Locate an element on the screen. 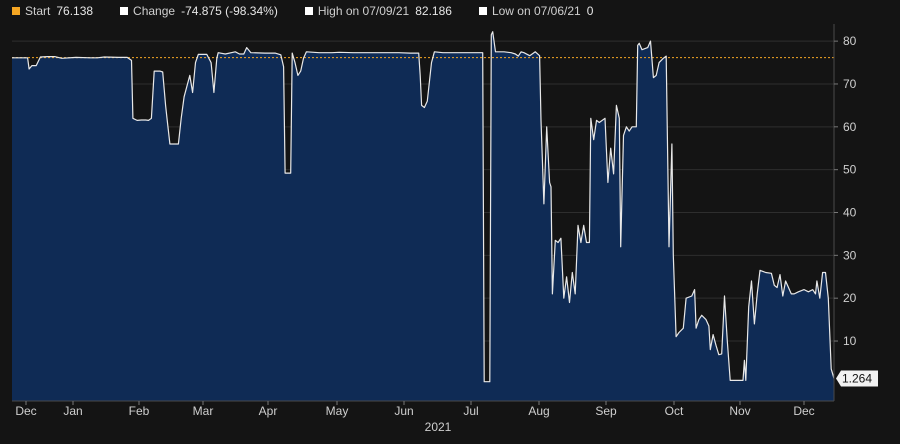 Image resolution: width=900 pixels, height=444 pixels. x-tick-label-jun-6: Jun is located at coordinates (403, 411).